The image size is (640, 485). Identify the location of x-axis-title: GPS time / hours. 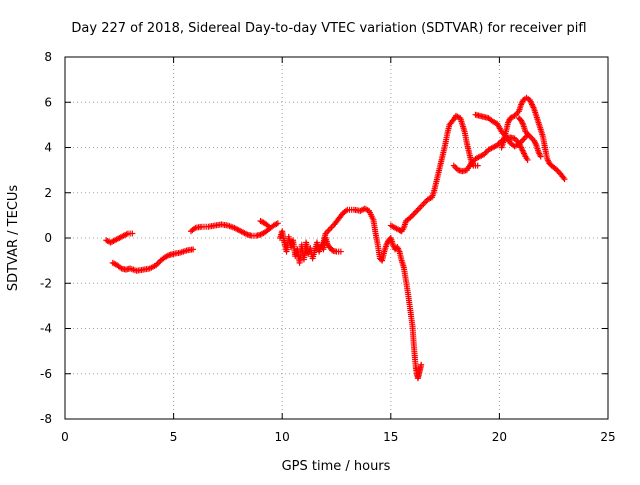
(336, 466).